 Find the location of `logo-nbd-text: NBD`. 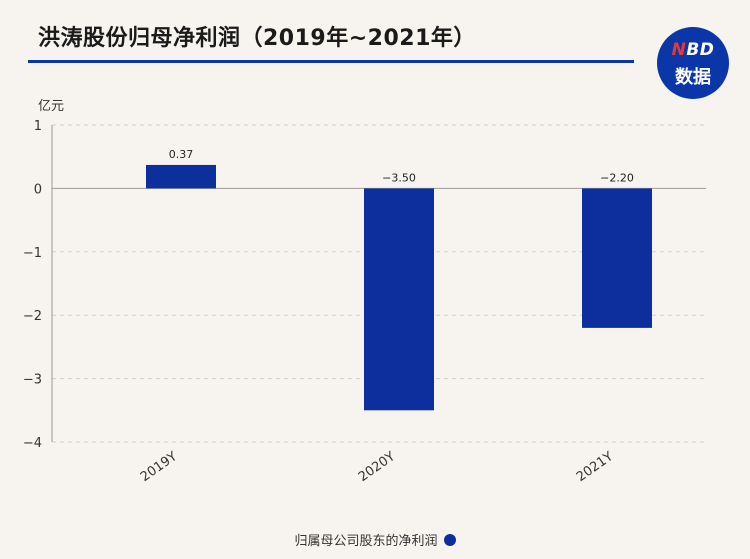

logo-nbd-text: NBD is located at coordinates (693, 50).